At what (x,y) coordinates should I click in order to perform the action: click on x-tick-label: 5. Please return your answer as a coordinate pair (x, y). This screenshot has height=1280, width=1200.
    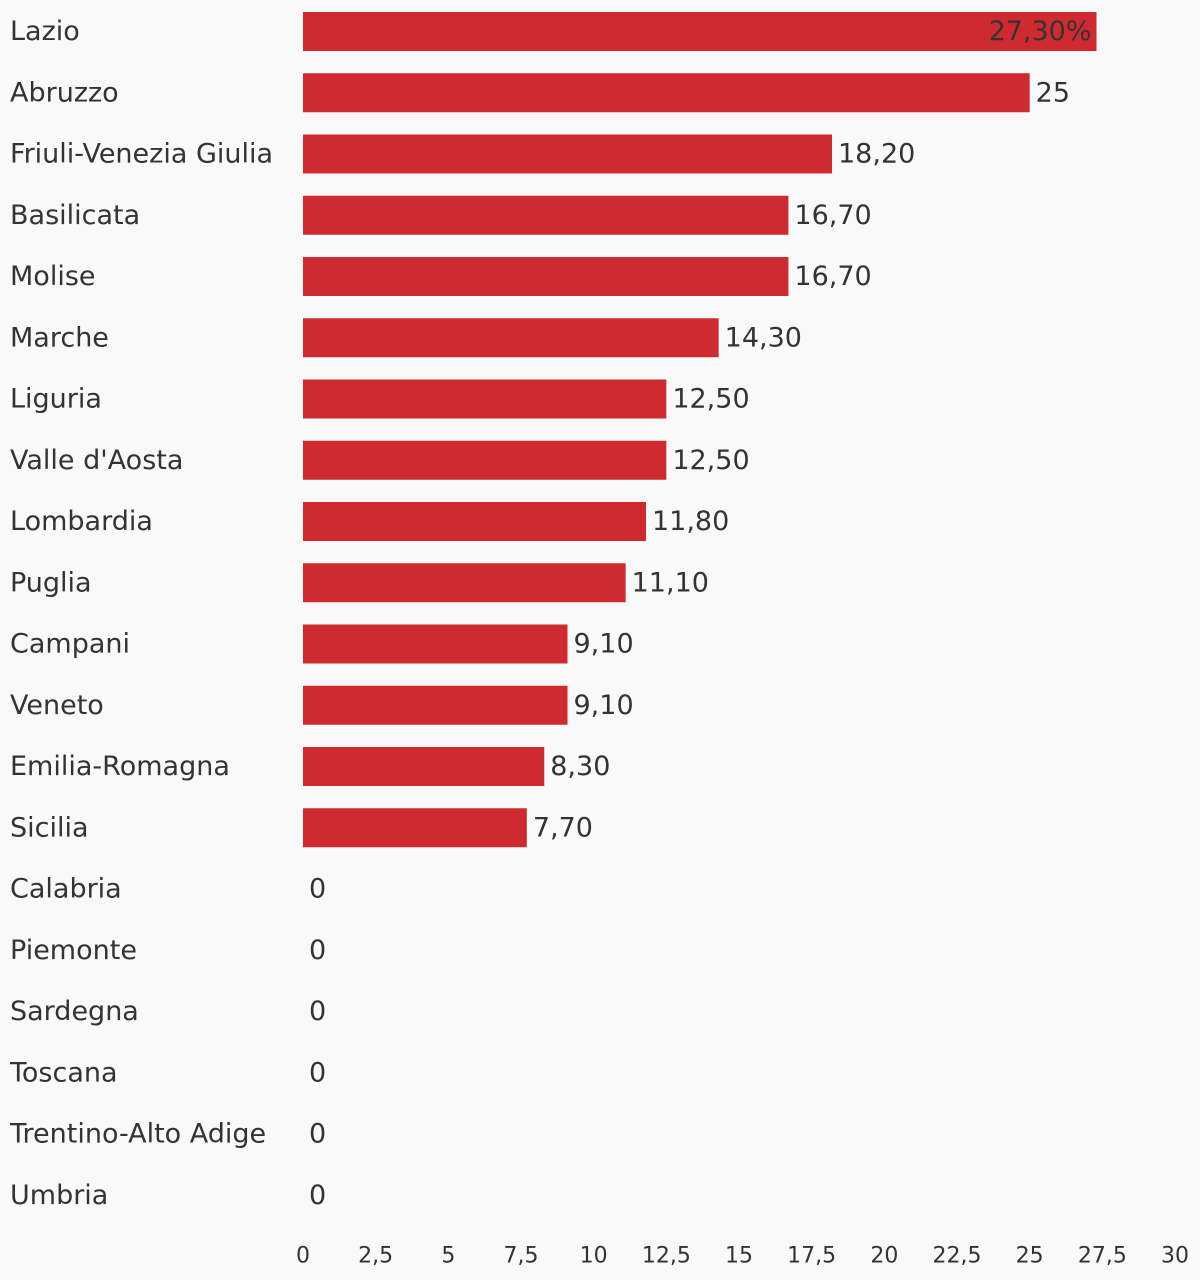
    Looking at the image, I should click on (448, 1256).